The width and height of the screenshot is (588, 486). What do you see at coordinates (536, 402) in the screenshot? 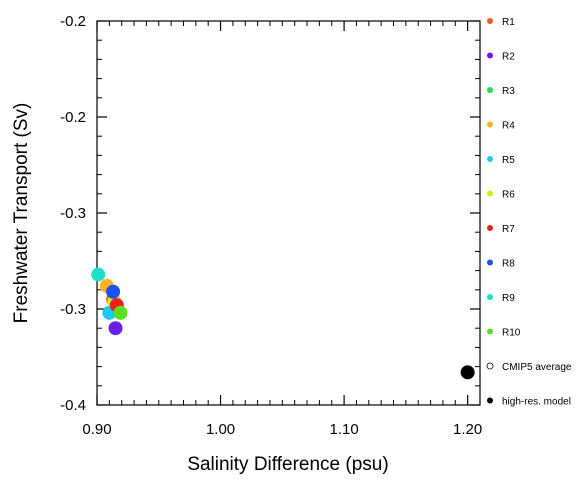
I see `legend-label: high-res. model` at bounding box center [536, 402].